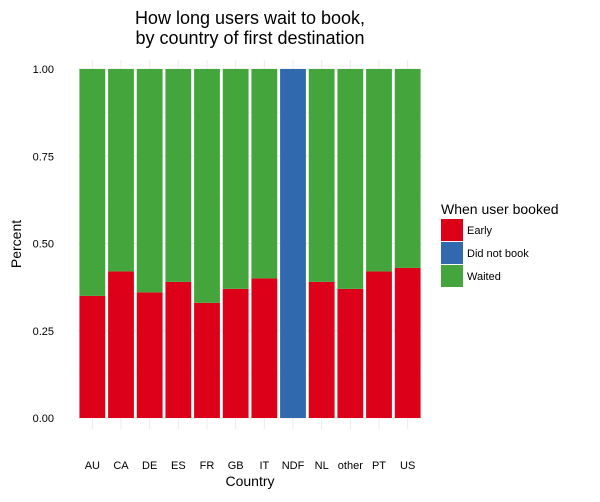 The height and width of the screenshot is (502, 600). I want to click on legend: When user booked Early Did not book Waited, so click(500, 244).